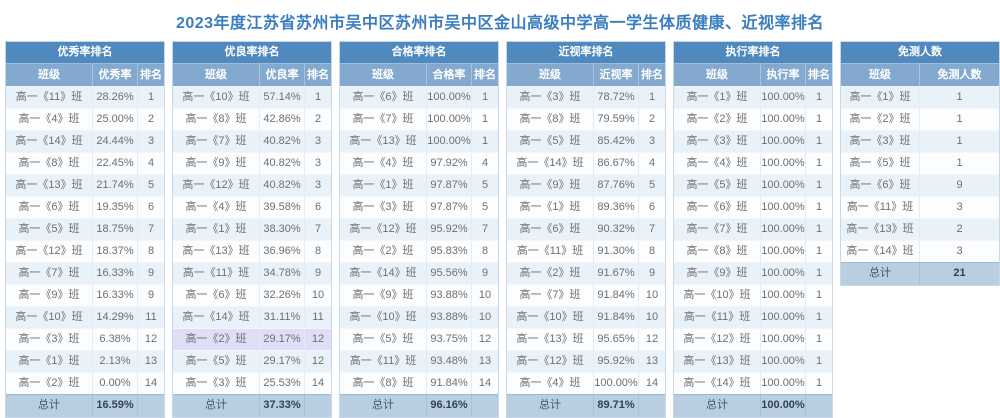 This screenshot has width=1000, height=418. What do you see at coordinates (85, 119) in the screenshot?
I see `table-row: 高一《4》班 25.00% 2` at bounding box center [85, 119].